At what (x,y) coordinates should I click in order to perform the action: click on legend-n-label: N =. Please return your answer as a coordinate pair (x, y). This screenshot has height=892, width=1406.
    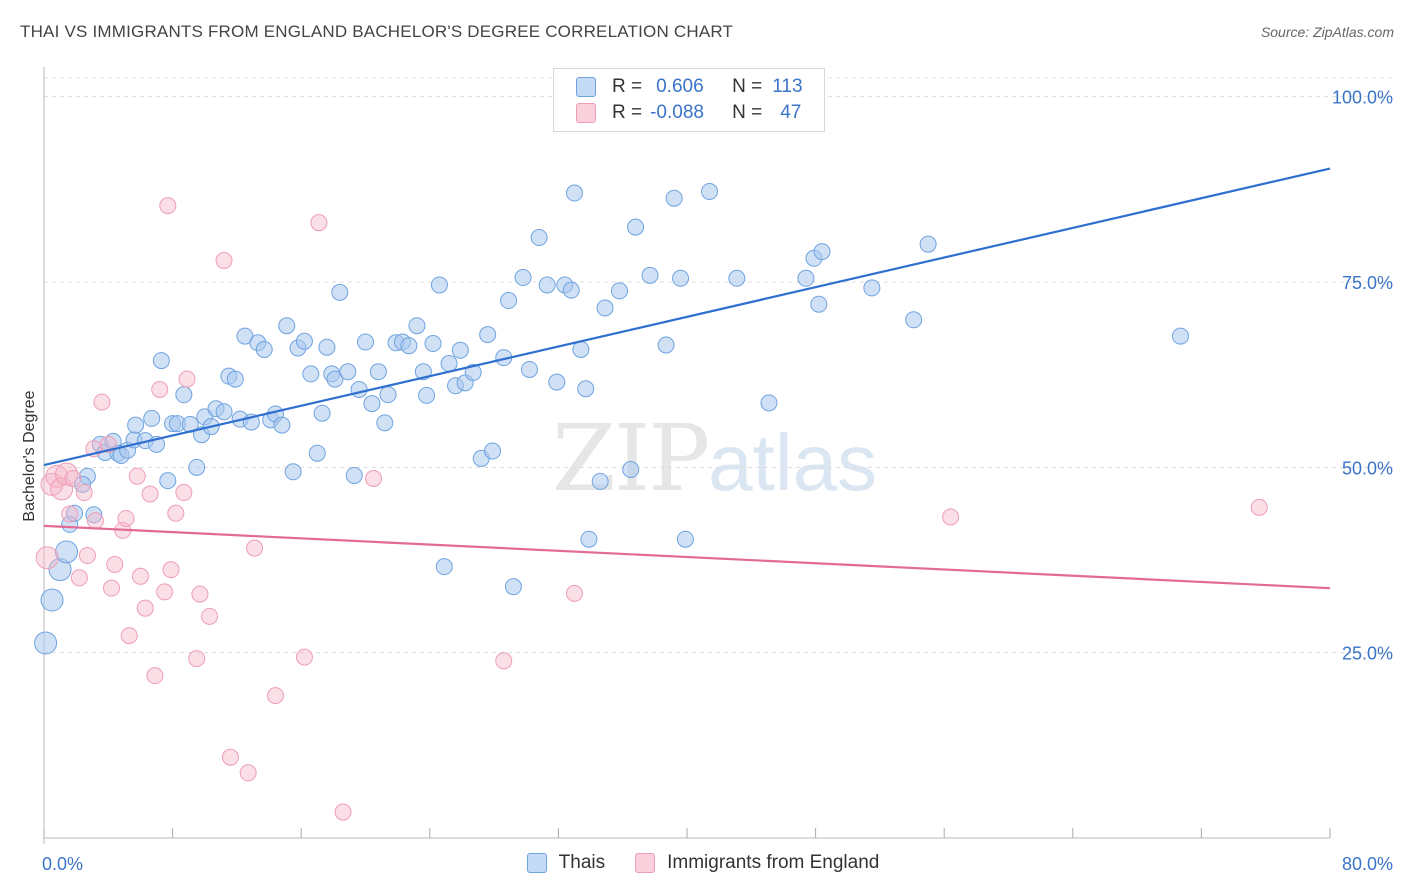
    Looking at the image, I should click on (747, 112).